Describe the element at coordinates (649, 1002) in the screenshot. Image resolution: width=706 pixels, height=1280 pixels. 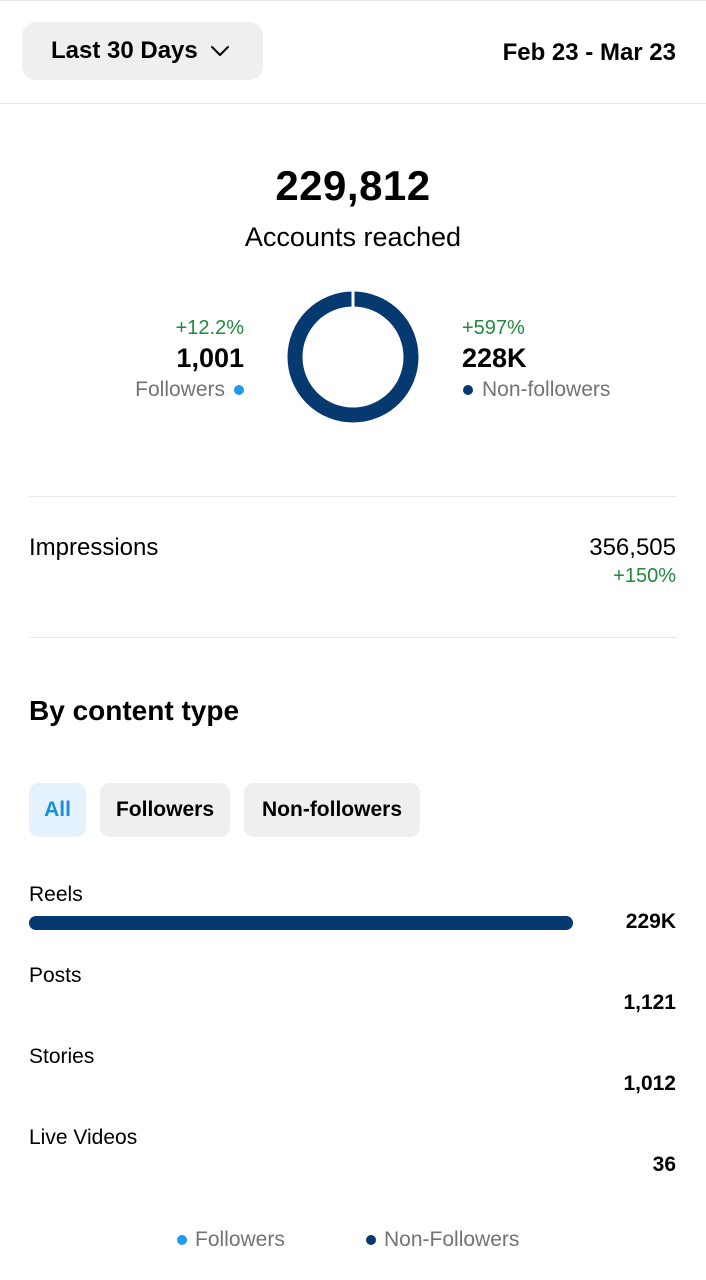
I see `content-type-value-posts: 1,121` at that location.